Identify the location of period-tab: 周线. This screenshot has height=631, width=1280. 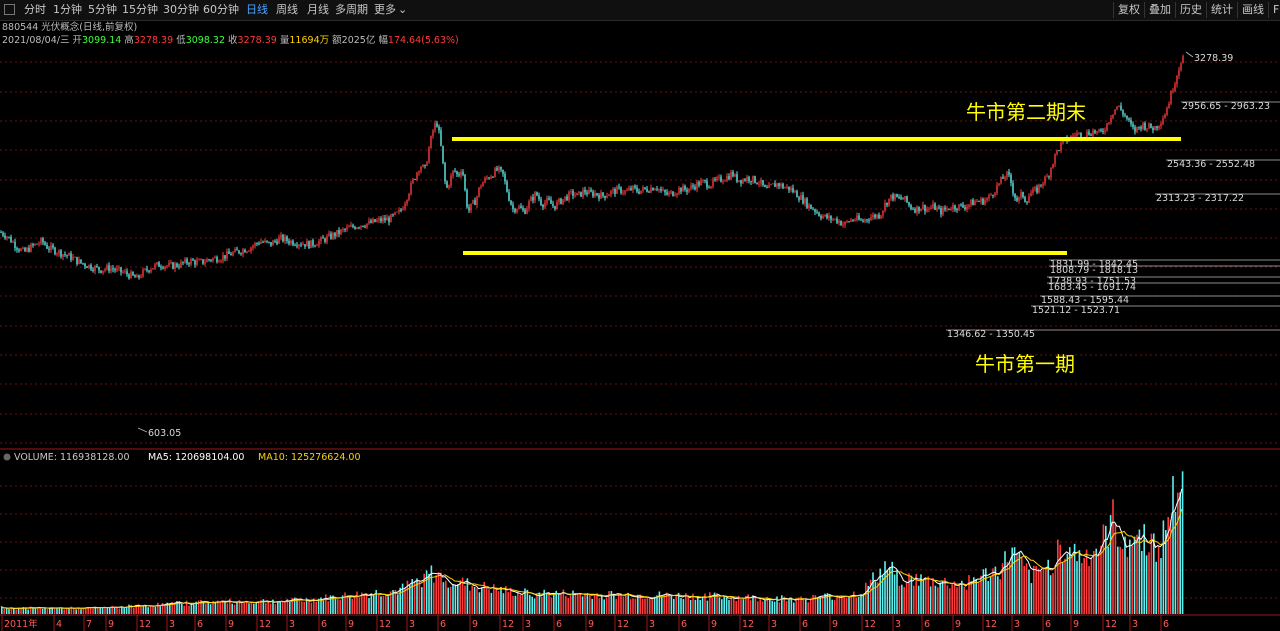
(287, 9).